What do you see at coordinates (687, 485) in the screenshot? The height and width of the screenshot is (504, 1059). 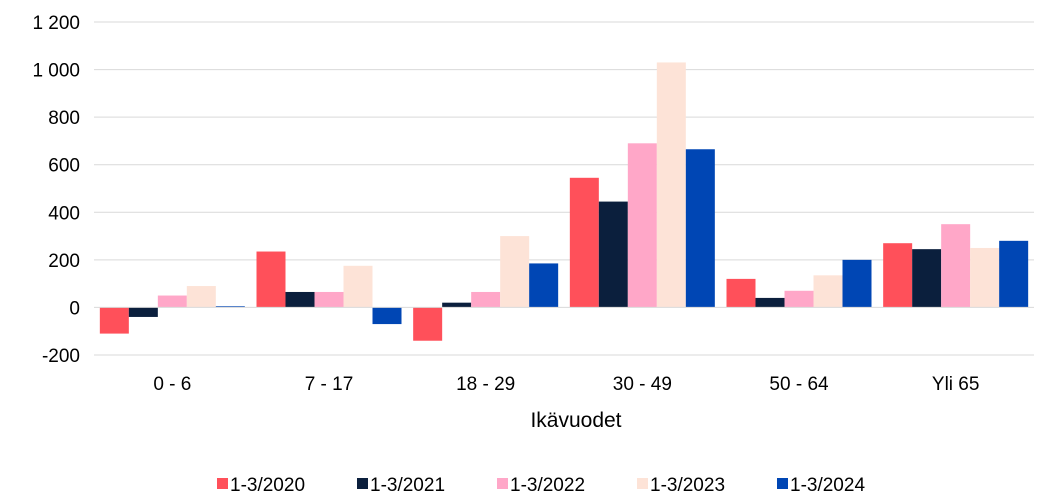 I see `legend-label: 1-3/2023` at bounding box center [687, 485].